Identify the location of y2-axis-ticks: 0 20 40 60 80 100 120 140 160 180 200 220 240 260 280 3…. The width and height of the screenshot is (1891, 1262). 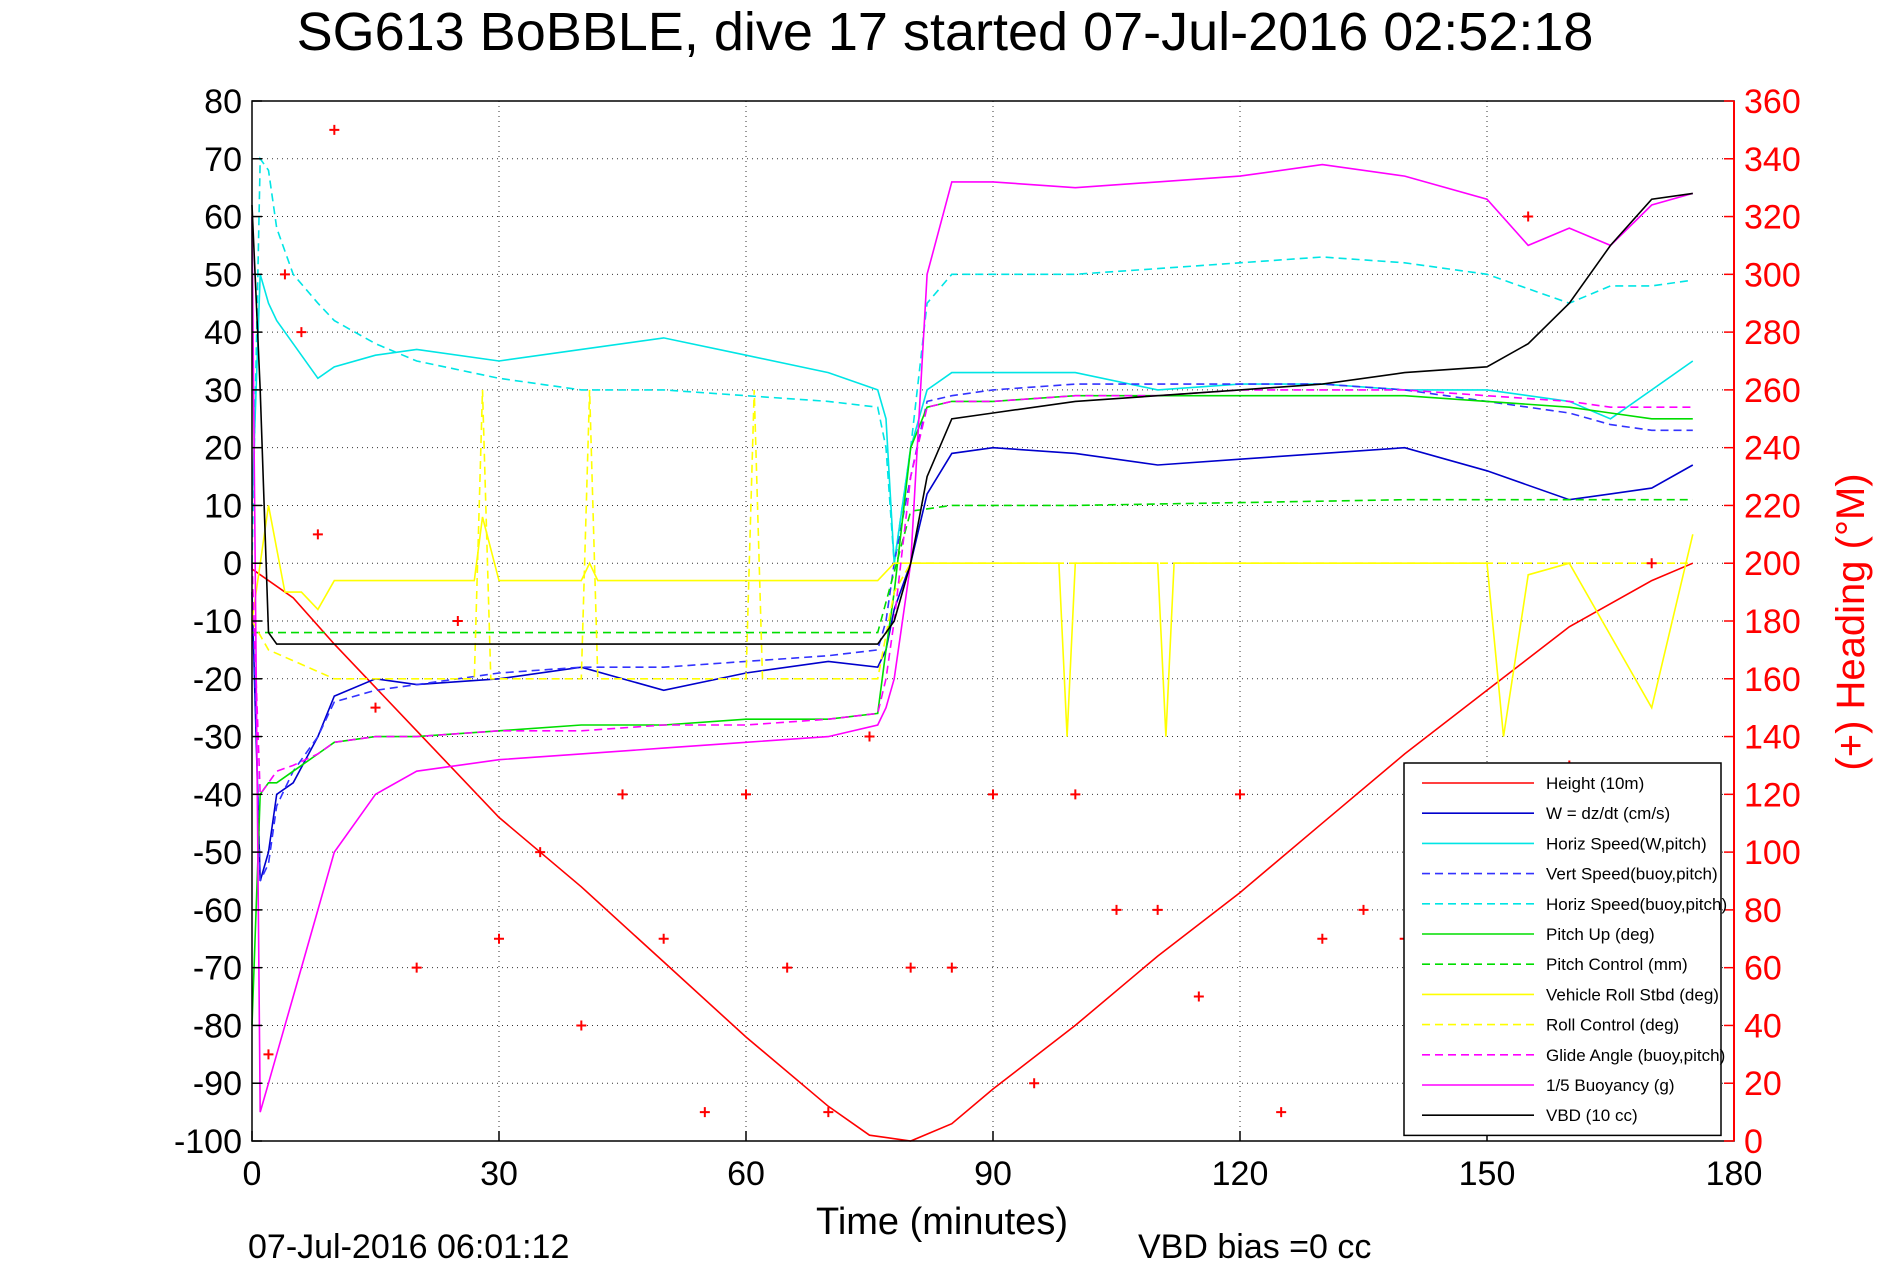
(1762, 622).